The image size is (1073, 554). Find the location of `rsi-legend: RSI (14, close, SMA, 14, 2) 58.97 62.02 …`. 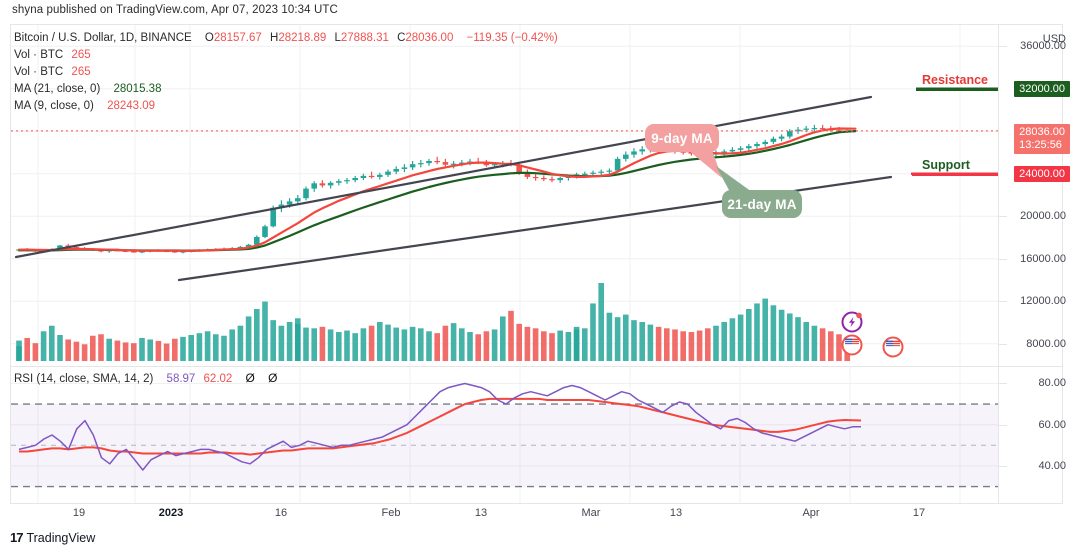

rsi-legend: RSI (14, close, SMA, 14, 2) 58.97 62.02 … is located at coordinates (145, 378).